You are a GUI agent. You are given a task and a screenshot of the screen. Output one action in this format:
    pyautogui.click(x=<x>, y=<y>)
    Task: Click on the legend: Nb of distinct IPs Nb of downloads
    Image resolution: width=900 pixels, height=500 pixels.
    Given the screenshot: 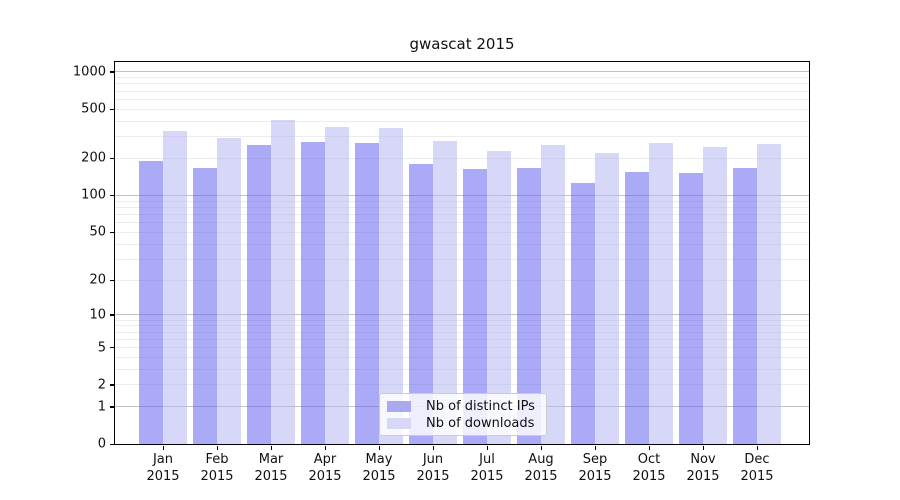 What is the action you would take?
    pyautogui.click(x=463, y=414)
    